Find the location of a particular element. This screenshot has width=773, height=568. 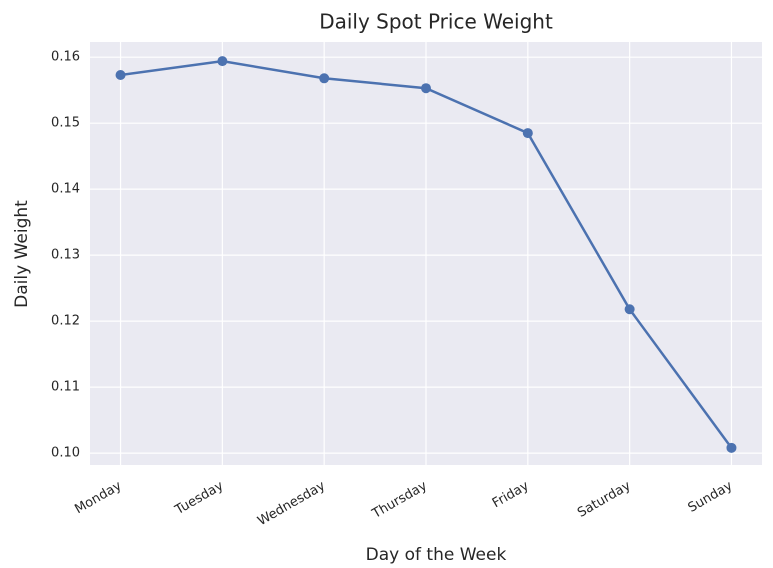

x-tick-label: Tuesday is located at coordinates (199, 498).